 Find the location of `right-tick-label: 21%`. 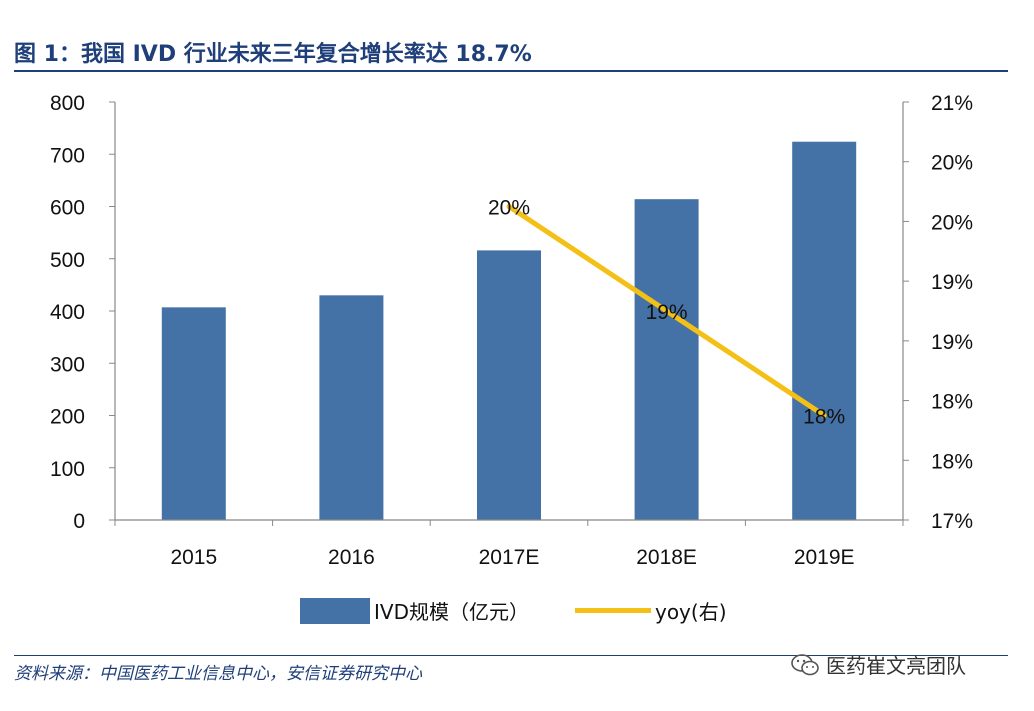

right-tick-label: 21% is located at coordinates (952, 103).